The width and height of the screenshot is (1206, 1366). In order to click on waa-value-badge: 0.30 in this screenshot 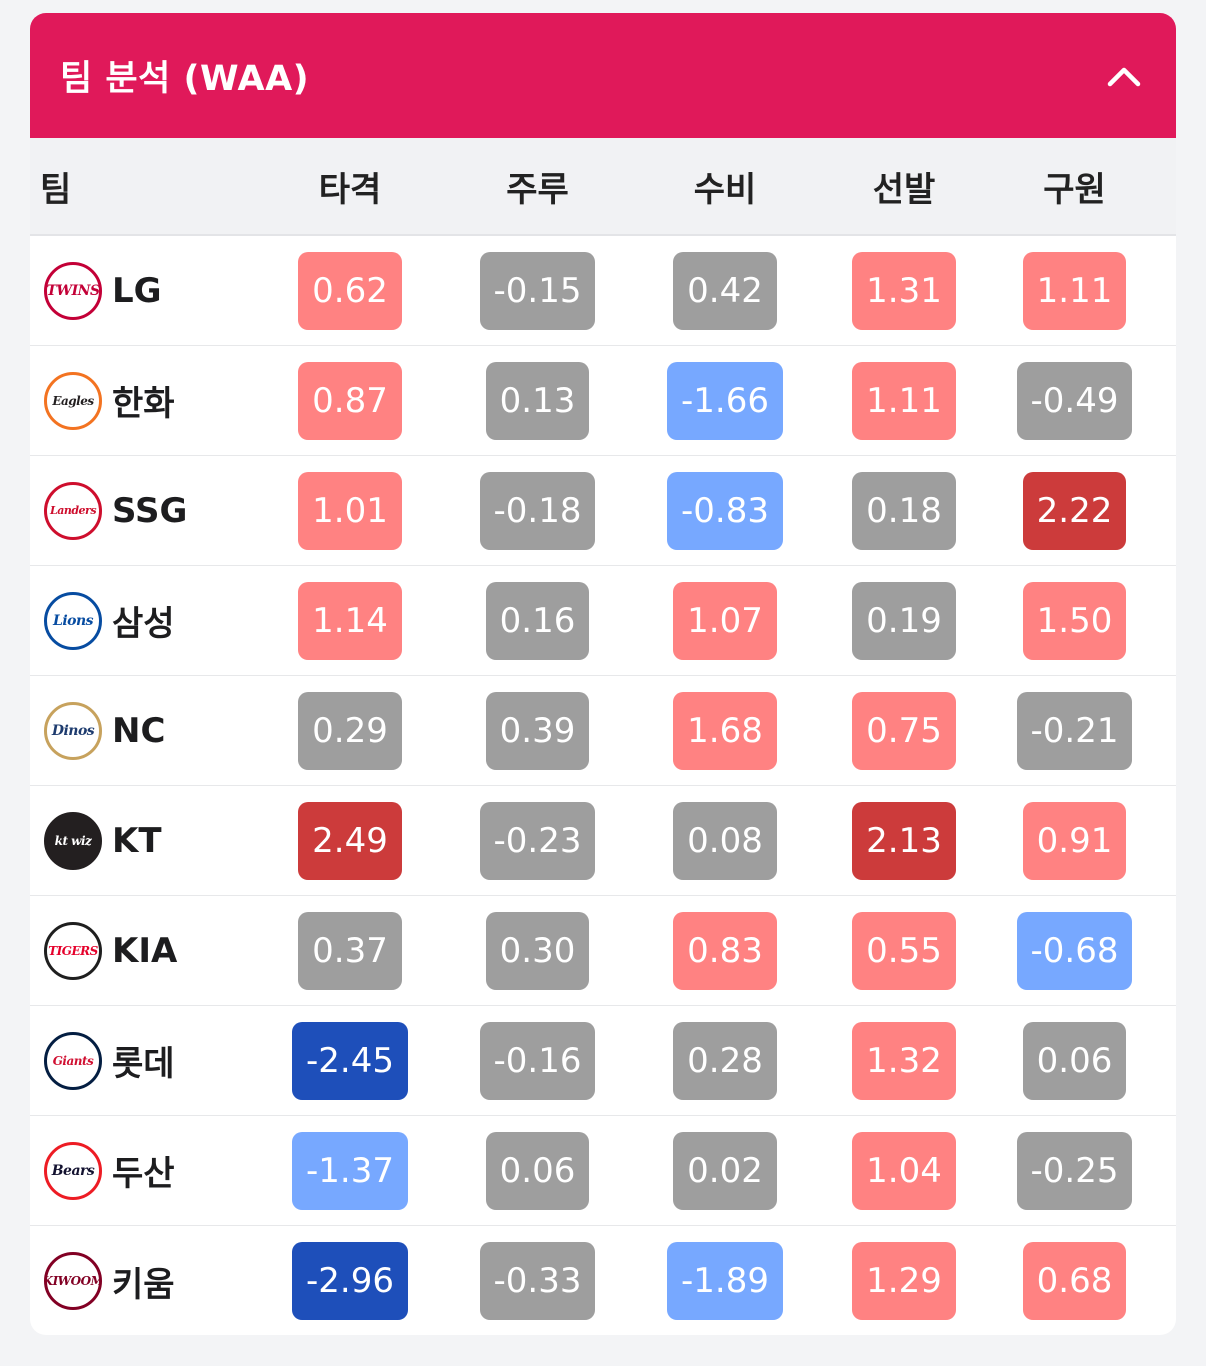, I will do `click(537, 950)`.